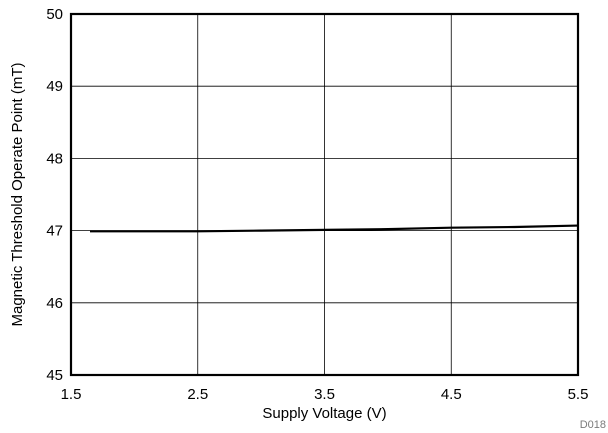 The height and width of the screenshot is (433, 608). What do you see at coordinates (54, 158) in the screenshot?
I see `y-tick-label: 48` at bounding box center [54, 158].